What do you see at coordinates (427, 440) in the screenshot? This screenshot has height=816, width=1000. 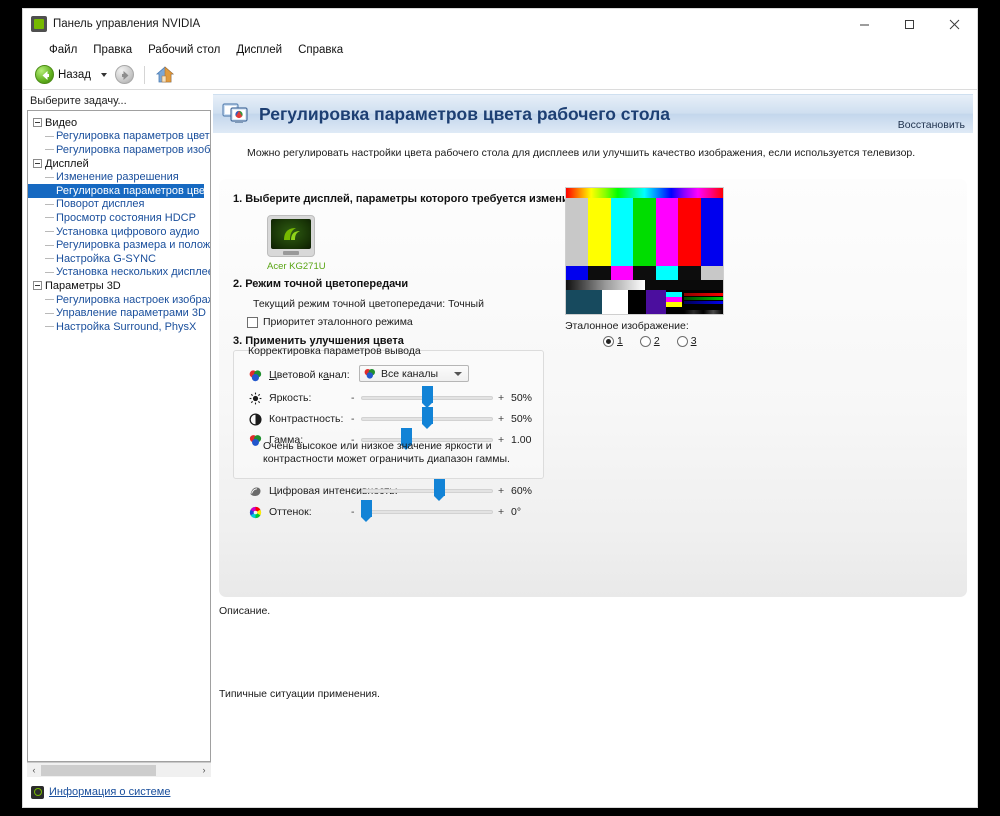 I see `slider-gamma-track` at bounding box center [427, 440].